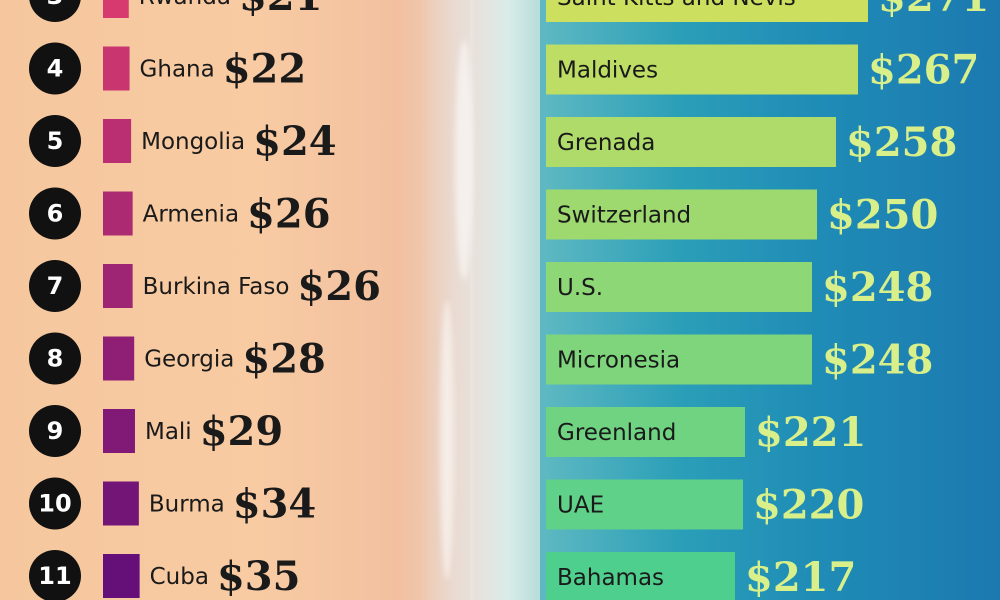 This screenshot has height=600, width=1000. What do you see at coordinates (259, 576) in the screenshot?
I see `value-label: $35` at bounding box center [259, 576].